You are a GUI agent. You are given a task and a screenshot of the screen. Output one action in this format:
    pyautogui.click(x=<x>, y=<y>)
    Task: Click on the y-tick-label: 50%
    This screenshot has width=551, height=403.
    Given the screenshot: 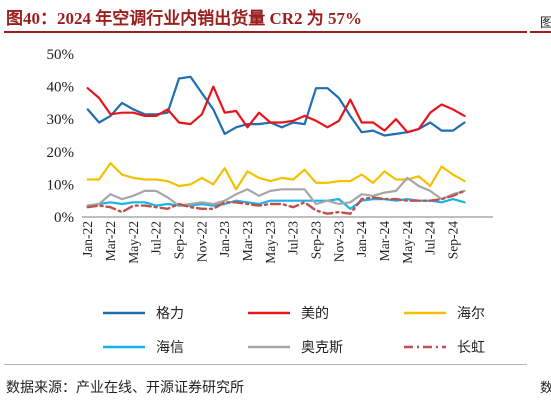 What is the action you would take?
    pyautogui.click(x=61, y=55)
    